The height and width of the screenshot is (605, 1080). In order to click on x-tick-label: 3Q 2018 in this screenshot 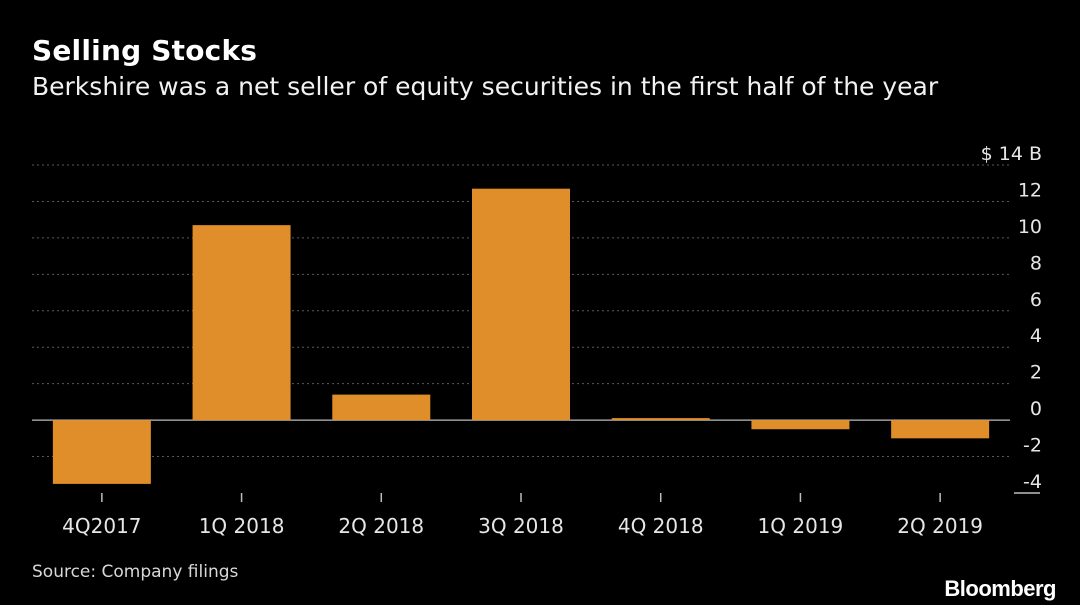, I will do `click(521, 526)`.